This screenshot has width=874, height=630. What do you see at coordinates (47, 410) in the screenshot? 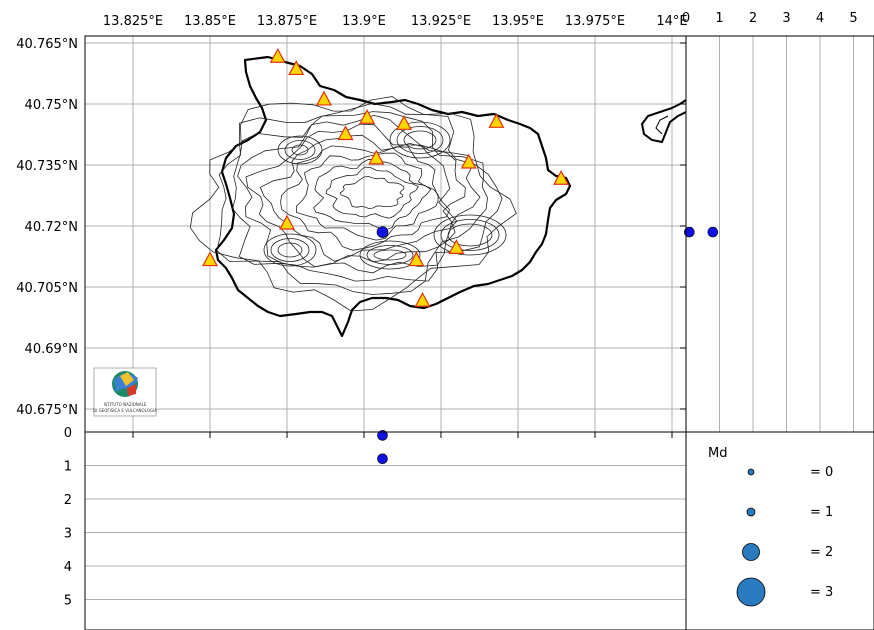
I see `lat-tick-label: 40.675°N` at bounding box center [47, 410].